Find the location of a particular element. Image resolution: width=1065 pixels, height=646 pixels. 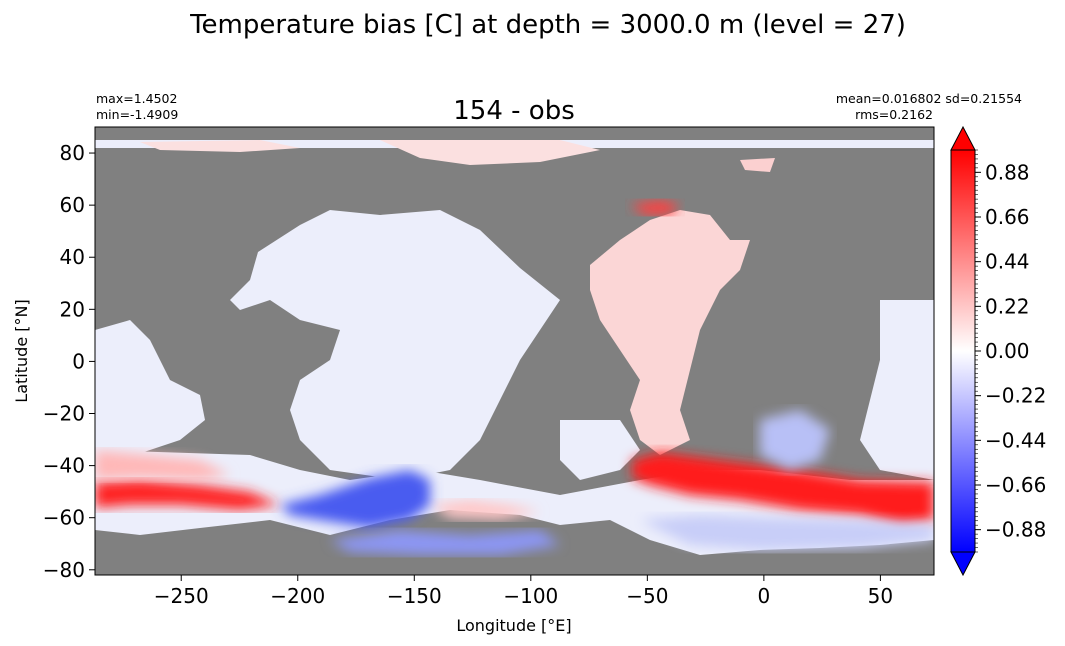

y-tick-label: −20 is located at coordinates (64, 414).